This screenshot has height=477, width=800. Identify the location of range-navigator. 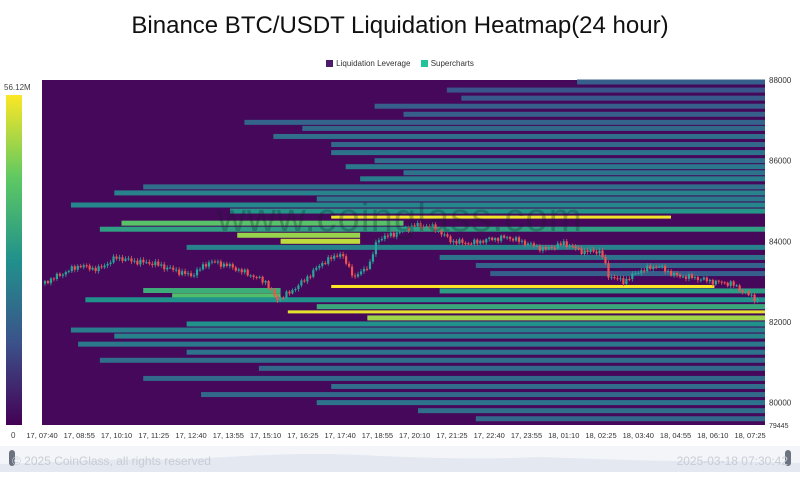
(400, 459).